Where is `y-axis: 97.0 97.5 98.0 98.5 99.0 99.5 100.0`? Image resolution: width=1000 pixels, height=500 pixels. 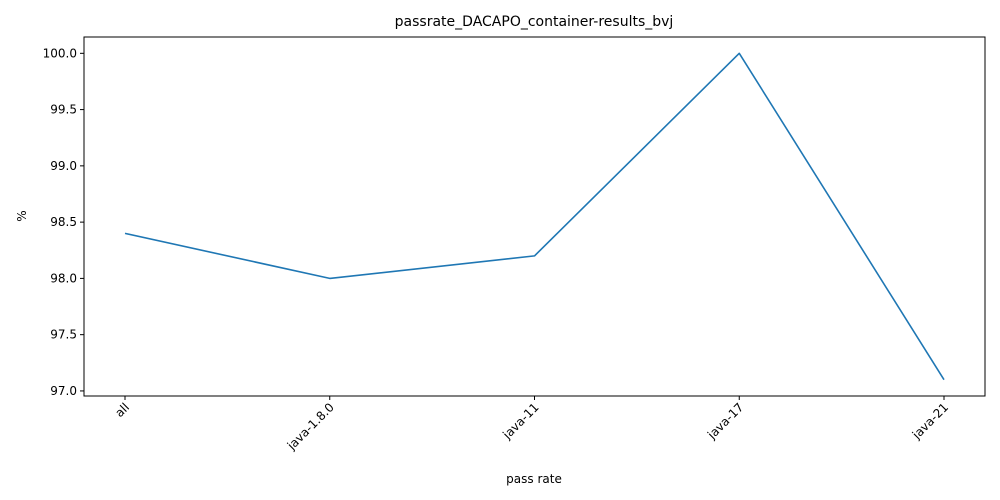 y-axis: 97.0 97.5 98.0 98.5 99.0 99.5 100.0 is located at coordinates (63, 222).